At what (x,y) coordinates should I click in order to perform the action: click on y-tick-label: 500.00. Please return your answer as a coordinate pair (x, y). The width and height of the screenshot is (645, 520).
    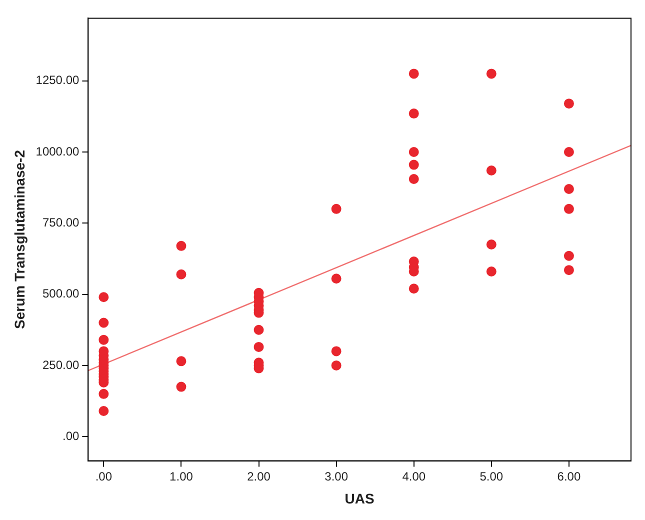
    Looking at the image, I should click on (61, 293).